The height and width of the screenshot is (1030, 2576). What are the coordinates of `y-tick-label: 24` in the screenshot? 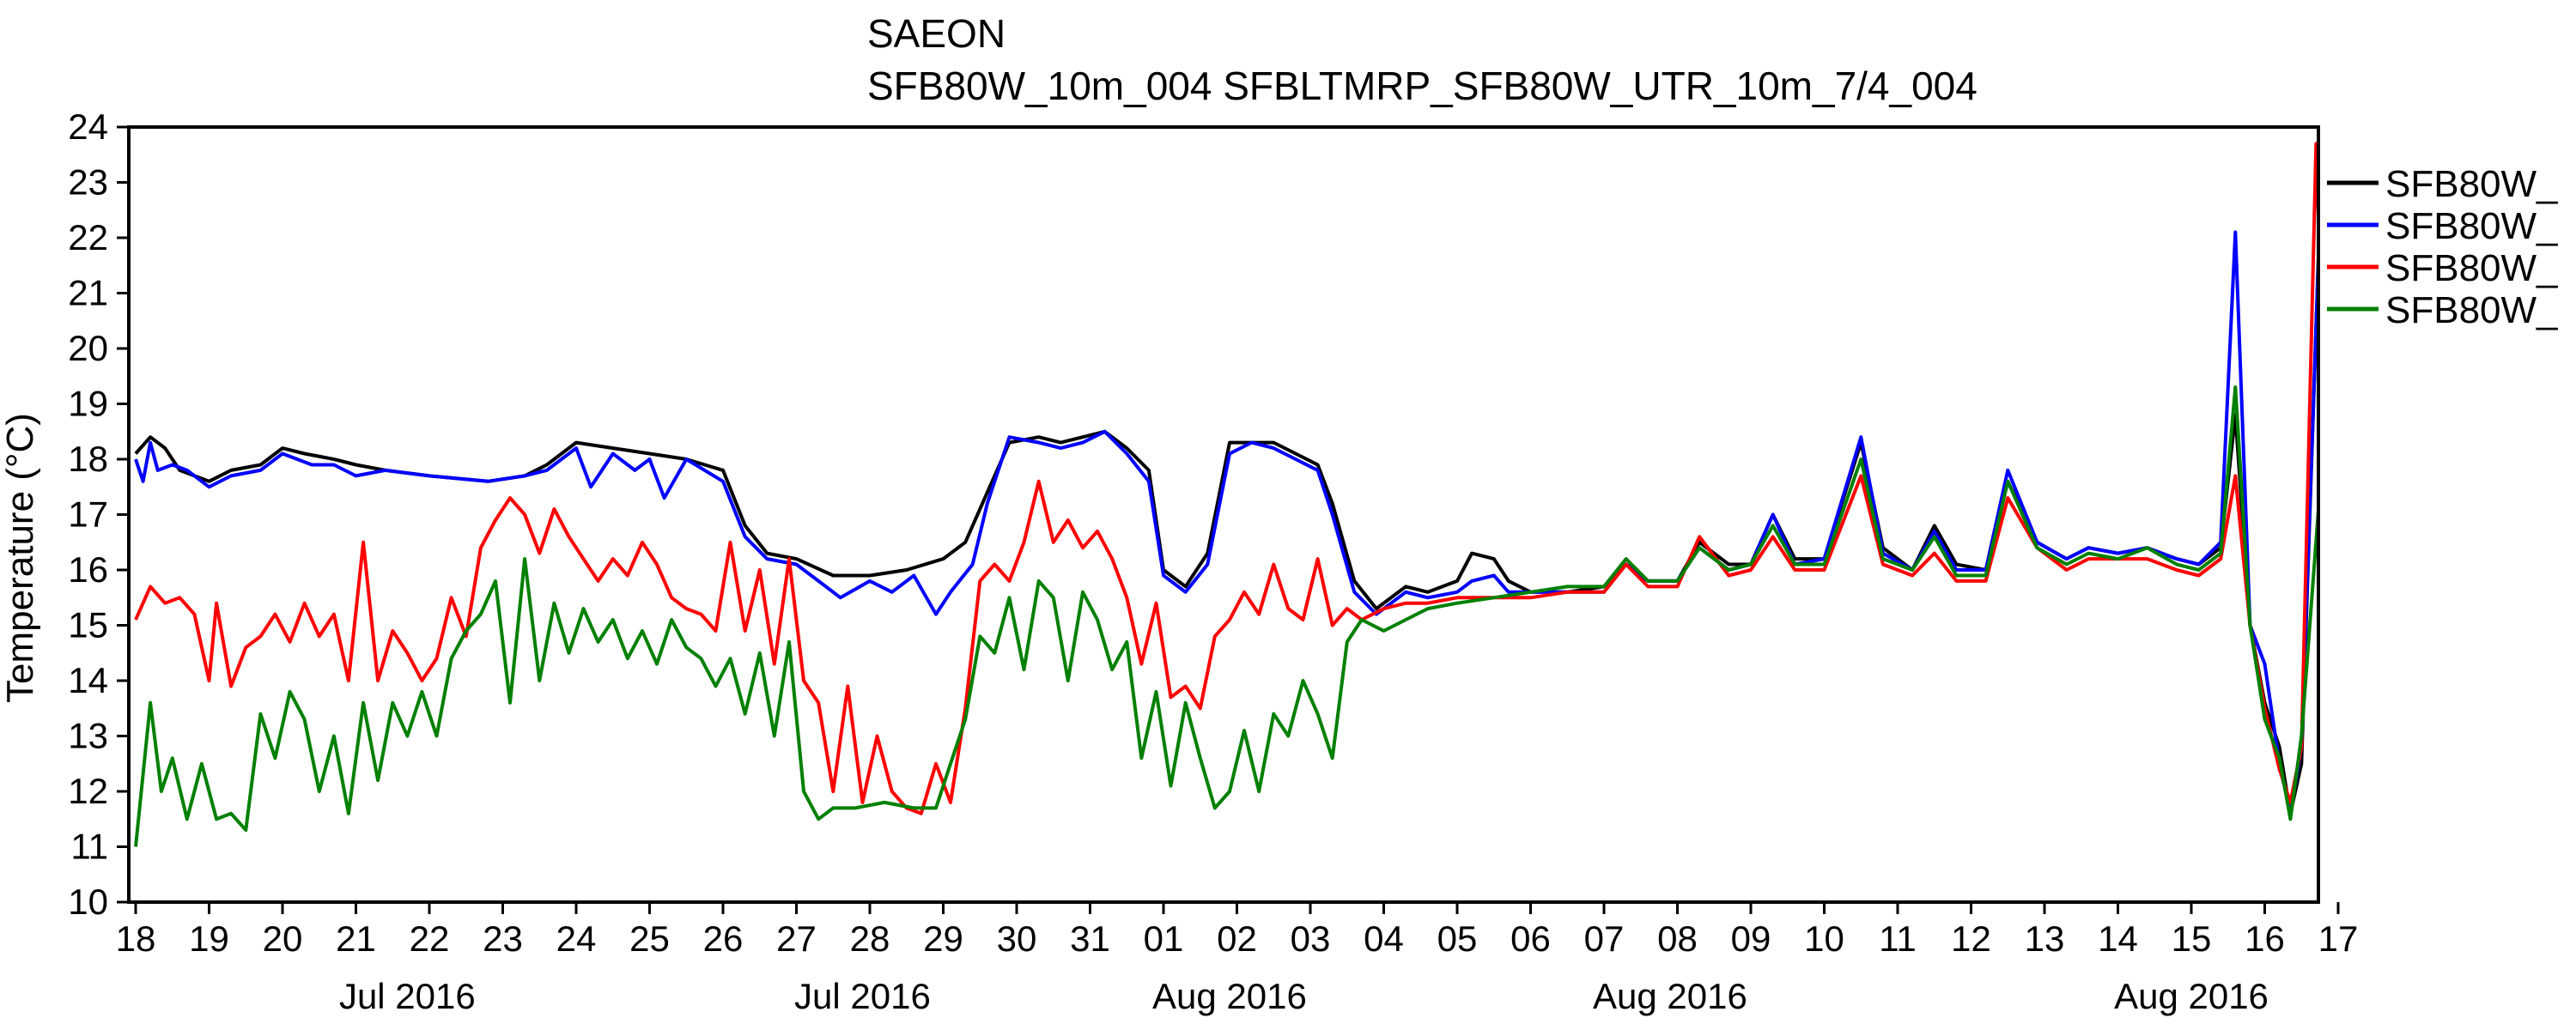 It's located at (88, 126).